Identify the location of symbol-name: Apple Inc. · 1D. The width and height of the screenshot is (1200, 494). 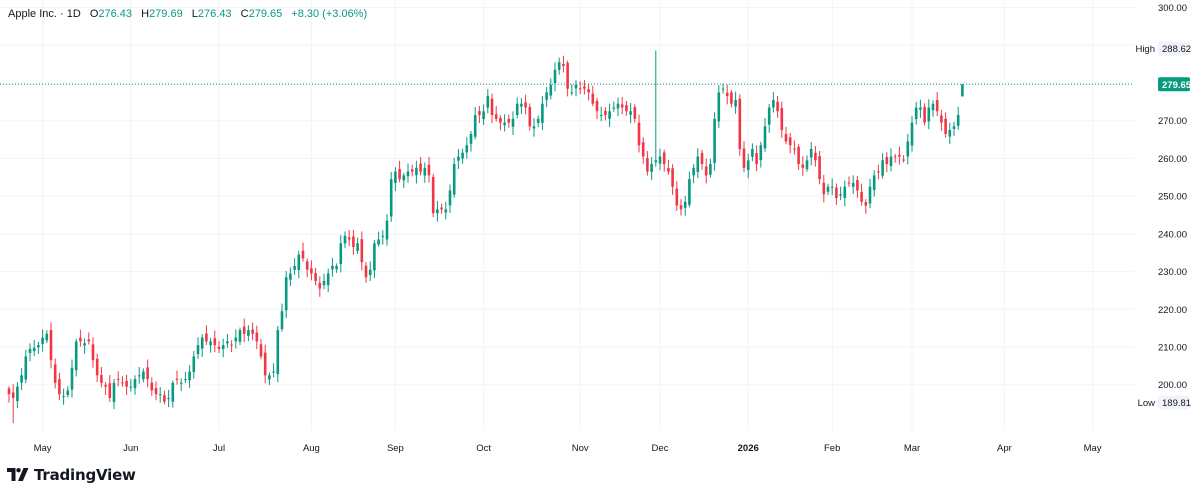
(44, 14).